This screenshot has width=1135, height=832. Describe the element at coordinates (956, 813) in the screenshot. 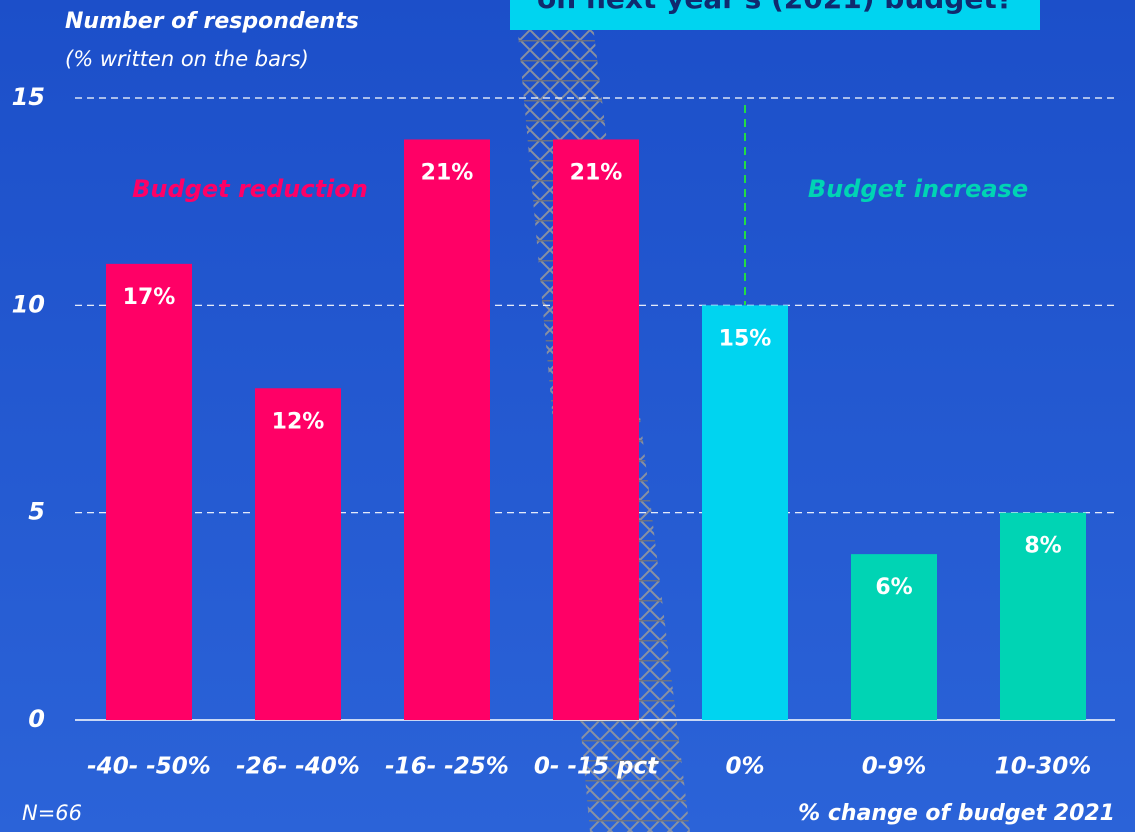

I see `x-axis-label: % change of budget 2021` at that location.